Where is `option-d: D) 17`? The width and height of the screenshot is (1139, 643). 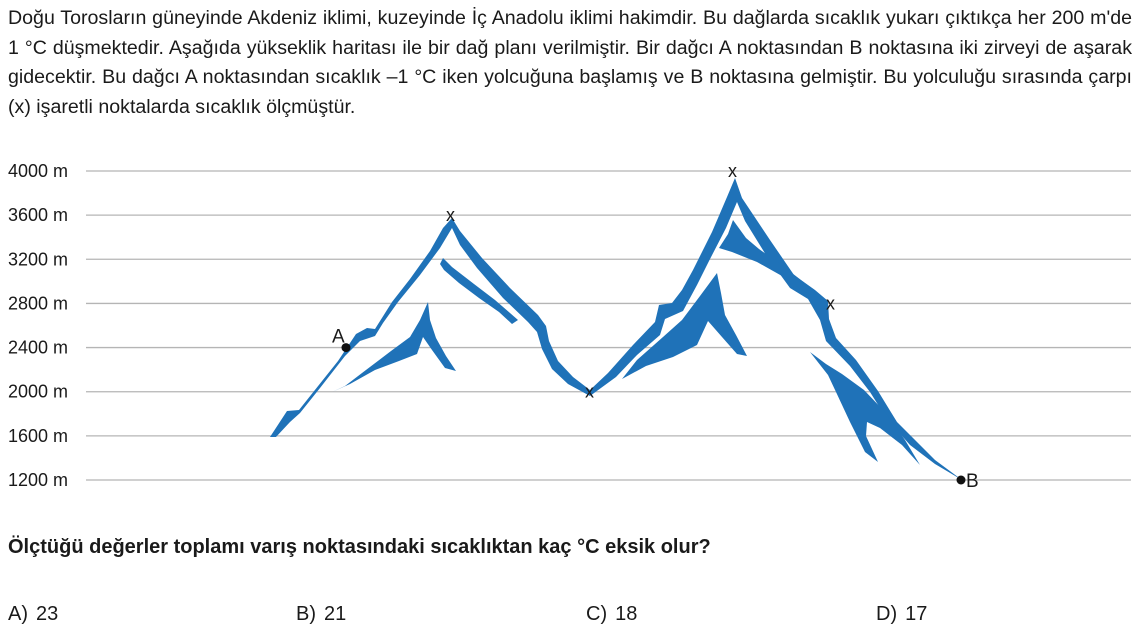 option-d: D) 17 is located at coordinates (901, 614).